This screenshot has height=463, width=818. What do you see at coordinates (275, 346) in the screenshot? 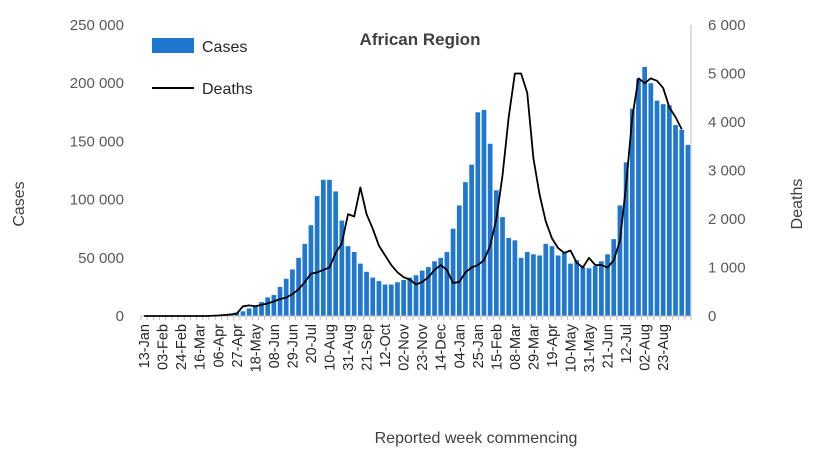
I see `x-tick-label: 08-Jun` at bounding box center [275, 346].